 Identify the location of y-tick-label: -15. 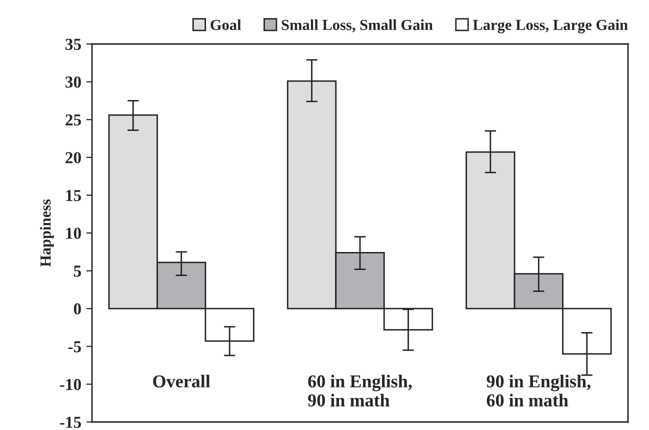
(70, 422).